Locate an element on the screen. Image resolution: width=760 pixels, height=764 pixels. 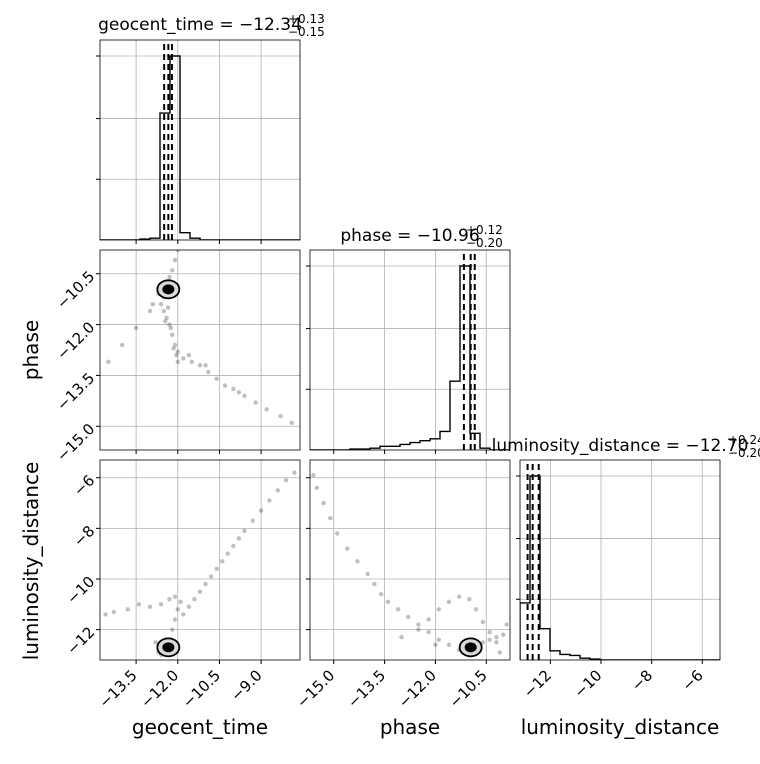
scatter-phase-luminosity_distance is located at coordinates (410, 565).